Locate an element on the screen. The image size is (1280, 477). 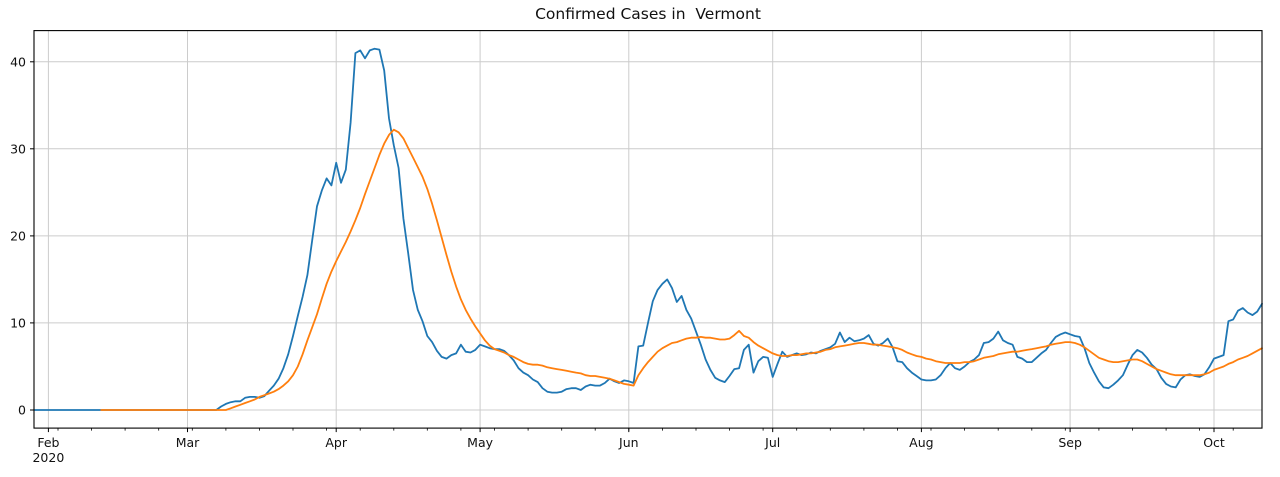
y-tick-label: 0 is located at coordinates (22, 410).